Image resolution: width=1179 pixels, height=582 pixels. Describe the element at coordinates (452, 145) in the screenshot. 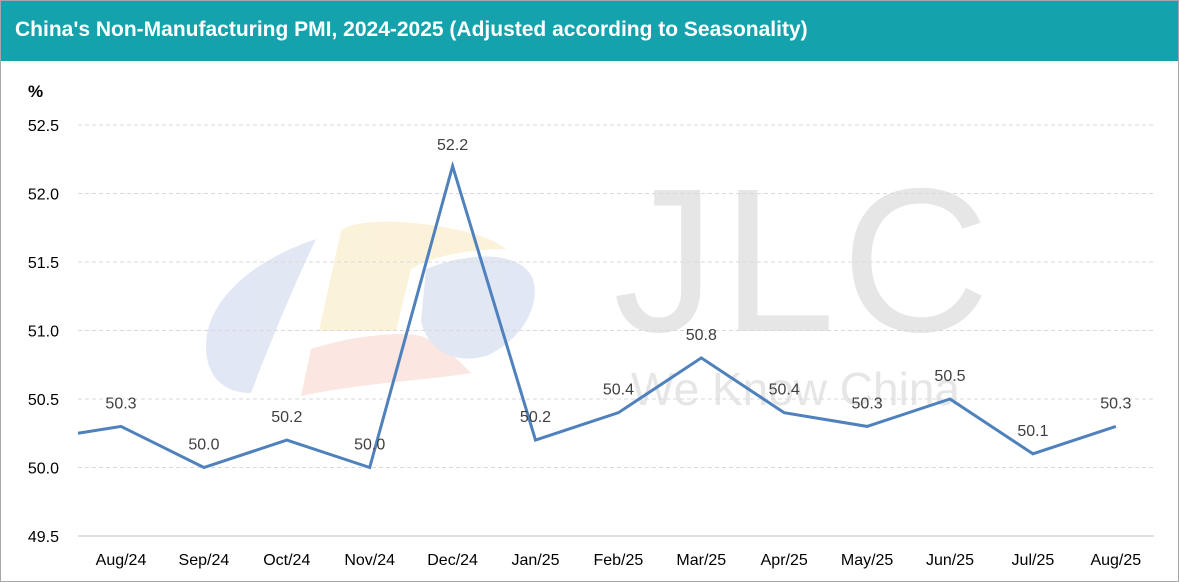

I see `data-label: 52.2` at that location.